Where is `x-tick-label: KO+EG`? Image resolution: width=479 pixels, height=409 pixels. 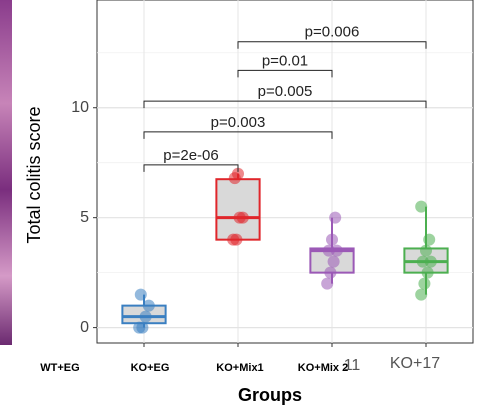
x-tick-label: KO+EG is located at coordinates (150, 368).